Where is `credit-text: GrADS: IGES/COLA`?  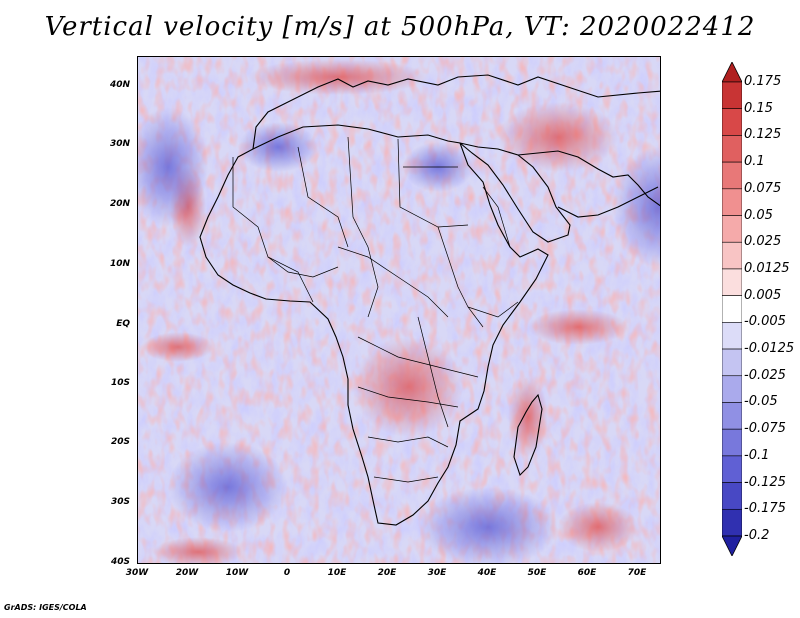
credit-text: GrADS: IGES/COLA is located at coordinates (45, 607).